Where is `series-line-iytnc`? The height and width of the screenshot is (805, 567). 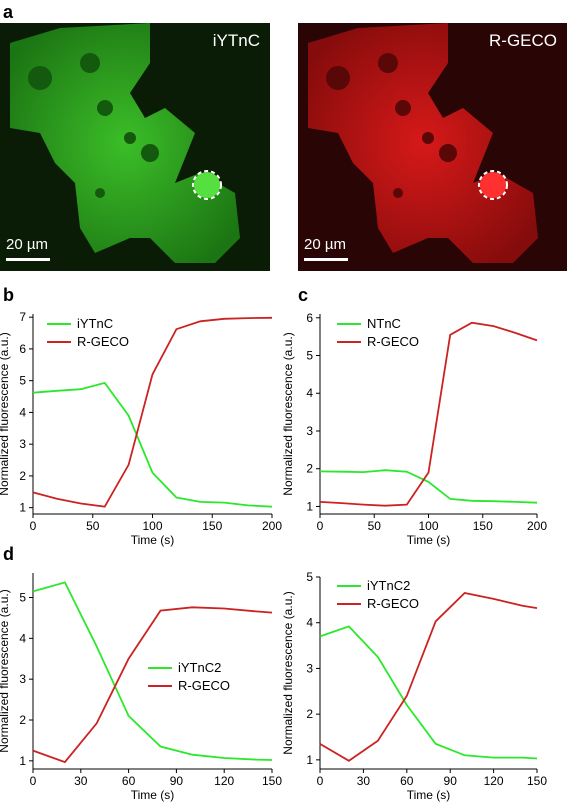
series-line-iytnc is located at coordinates (152, 444).